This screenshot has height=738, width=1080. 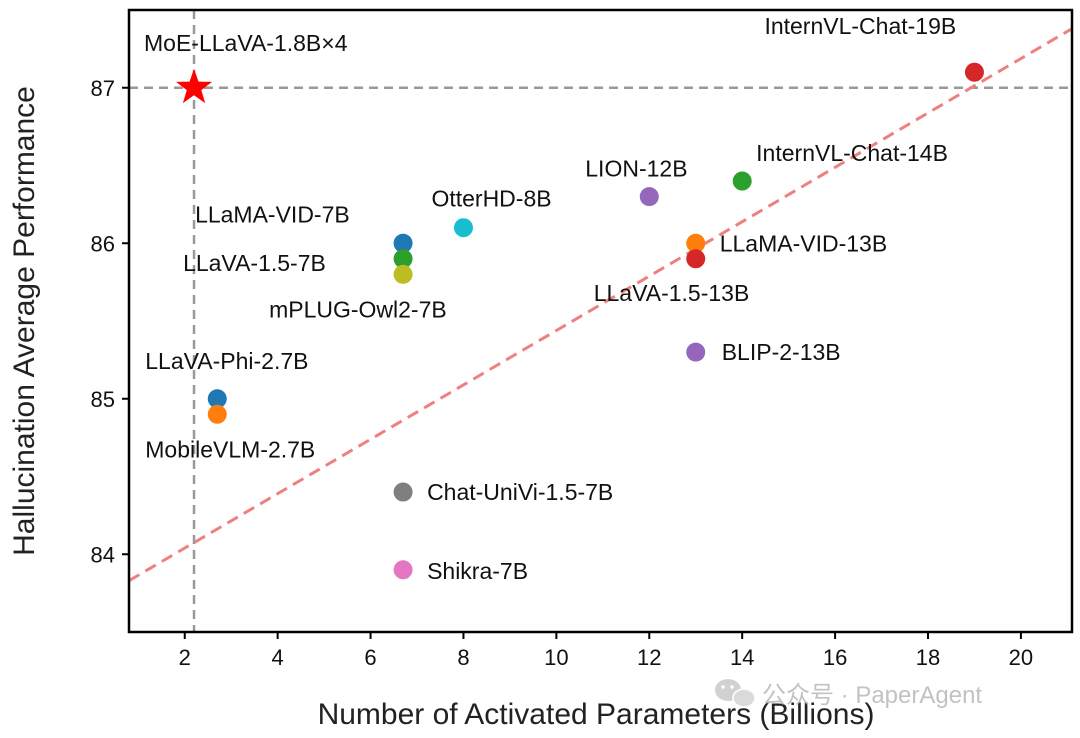 What do you see at coordinates (742, 181) in the screenshot?
I see `point-internvl-chat-14b` at bounding box center [742, 181].